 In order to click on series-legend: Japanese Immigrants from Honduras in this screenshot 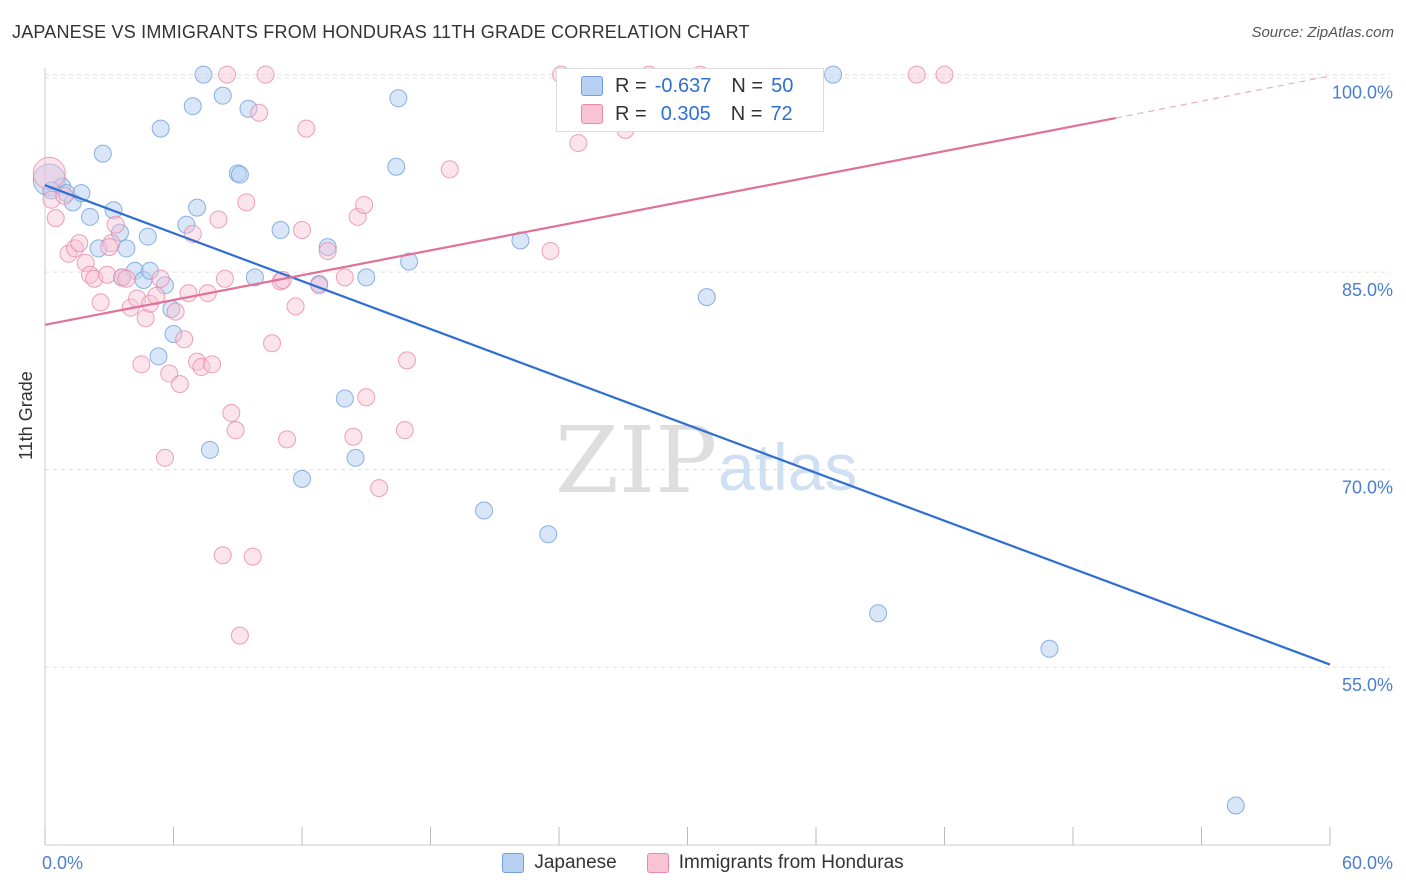, I will do `click(703, 863)`.